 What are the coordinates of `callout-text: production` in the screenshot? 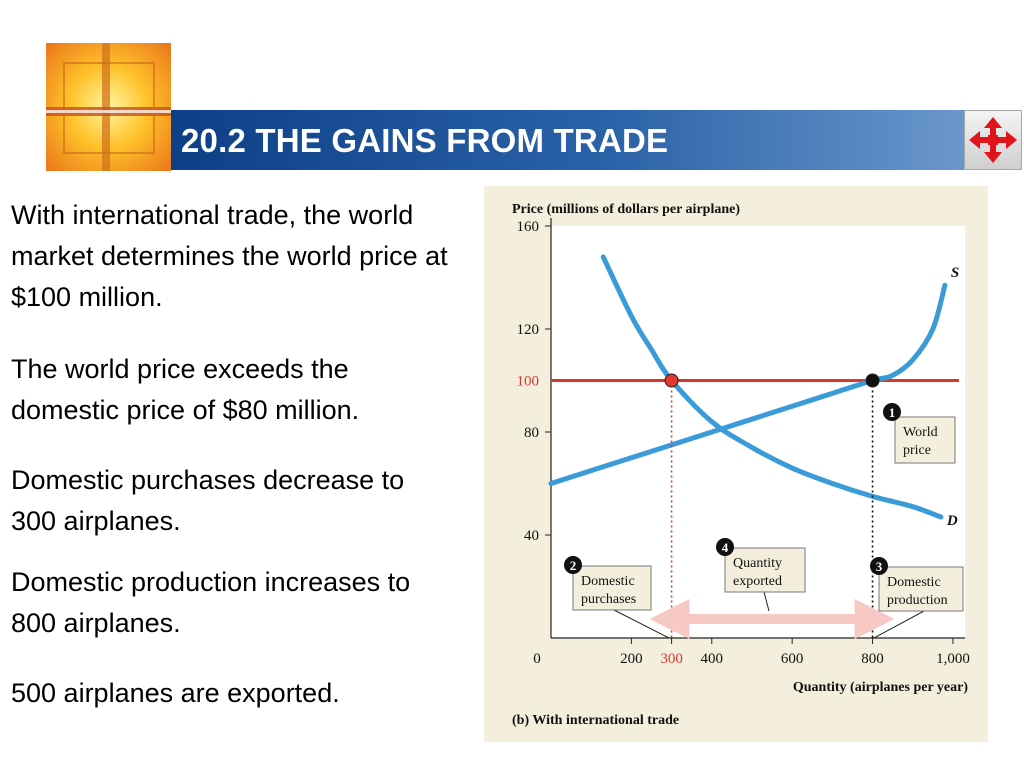 It's located at (917, 600).